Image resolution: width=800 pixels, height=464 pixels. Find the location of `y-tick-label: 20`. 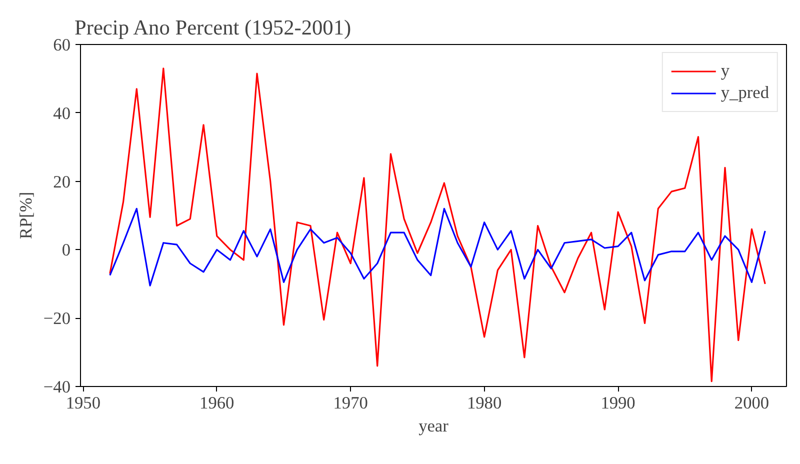

y-tick-label: 20 is located at coordinates (61, 182).